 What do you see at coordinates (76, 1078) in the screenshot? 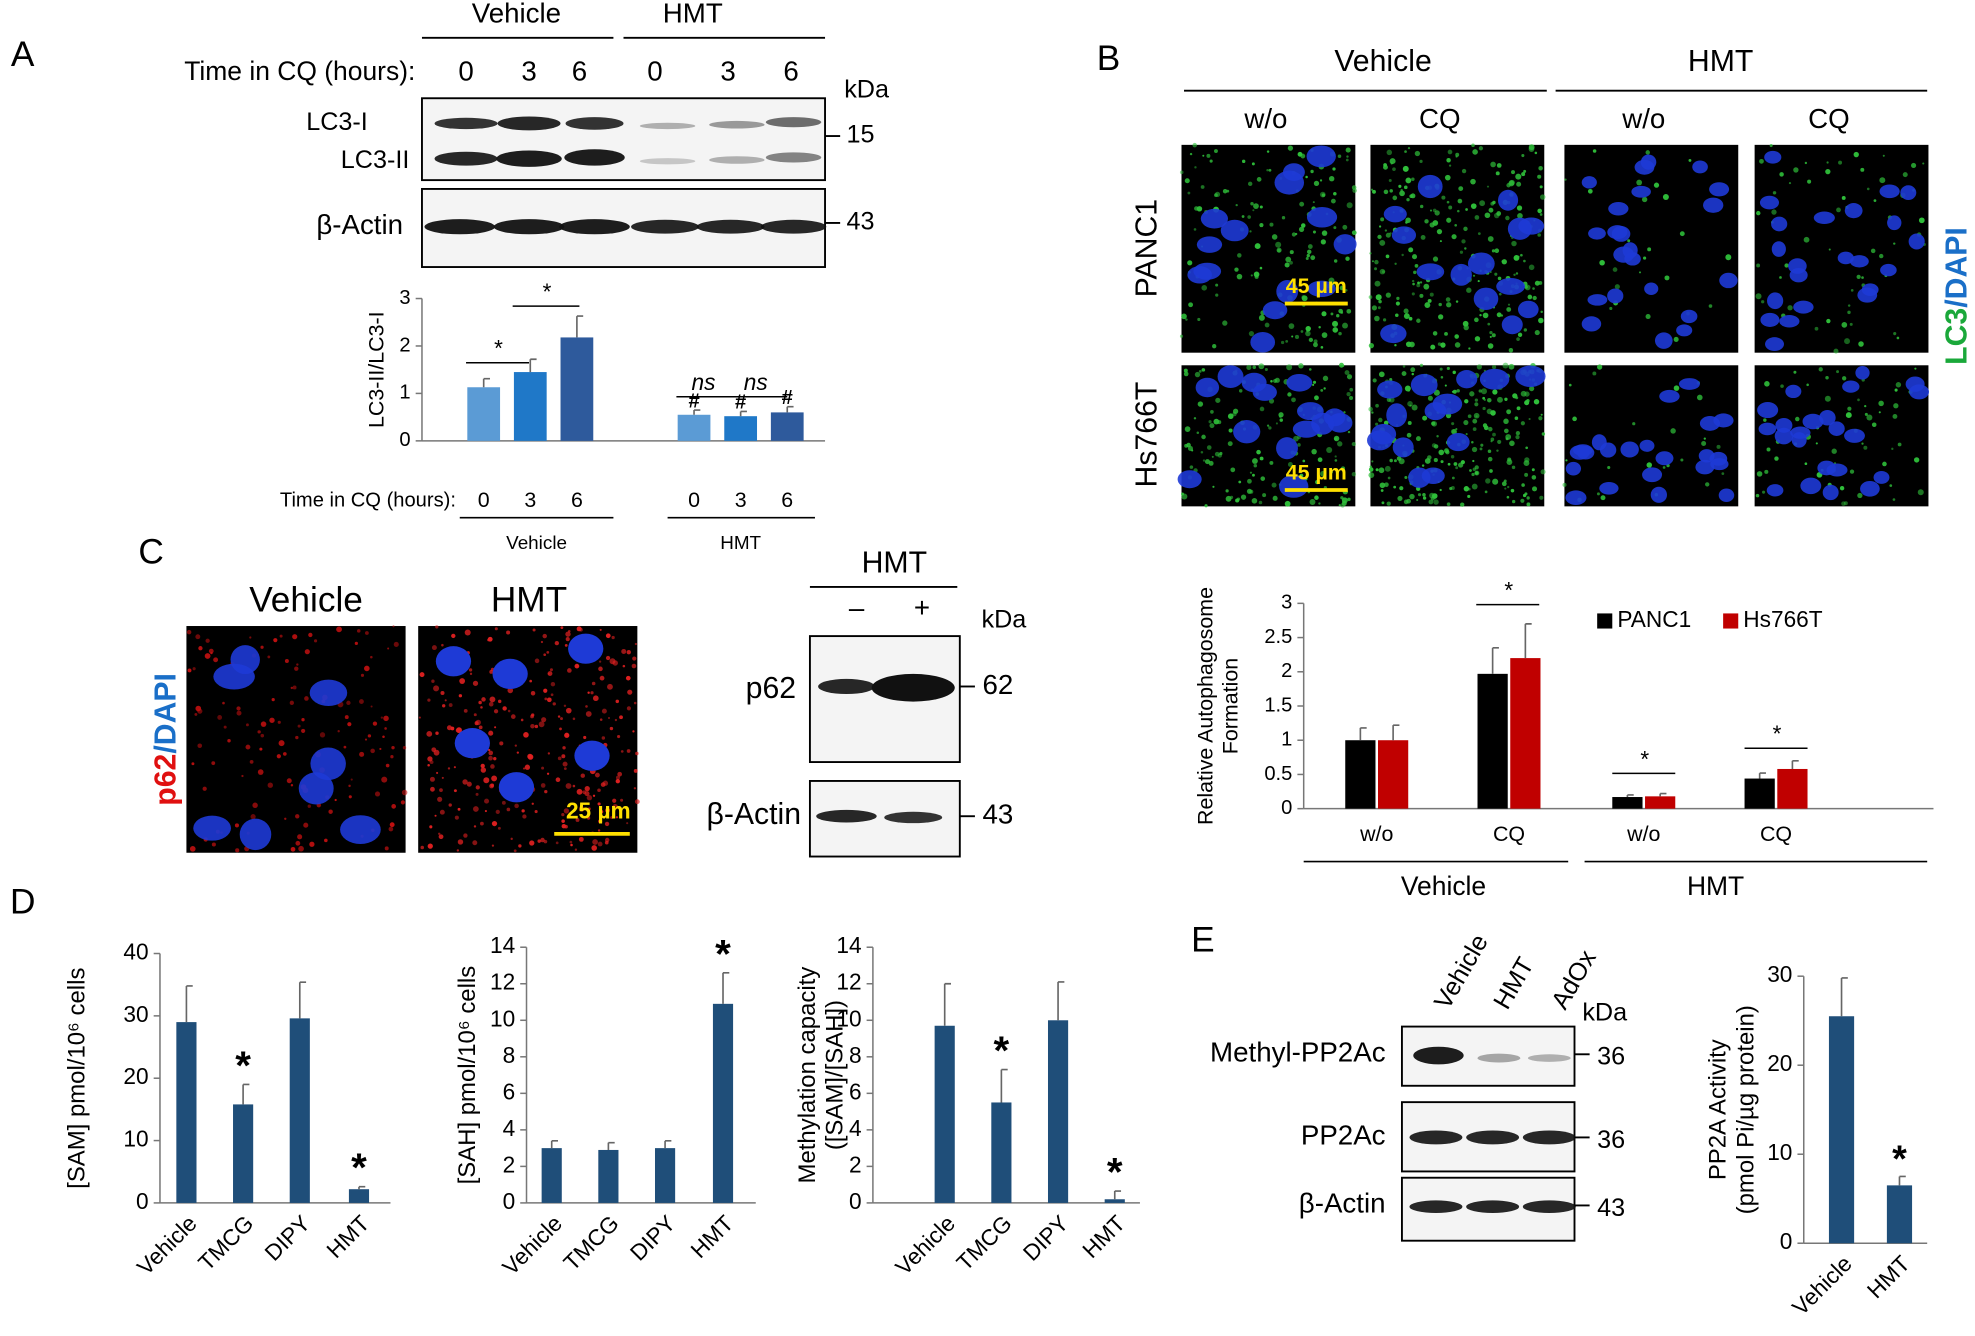
I see `y-axis-title: [SAM] pmol/10⁶ cells` at bounding box center [76, 1078].